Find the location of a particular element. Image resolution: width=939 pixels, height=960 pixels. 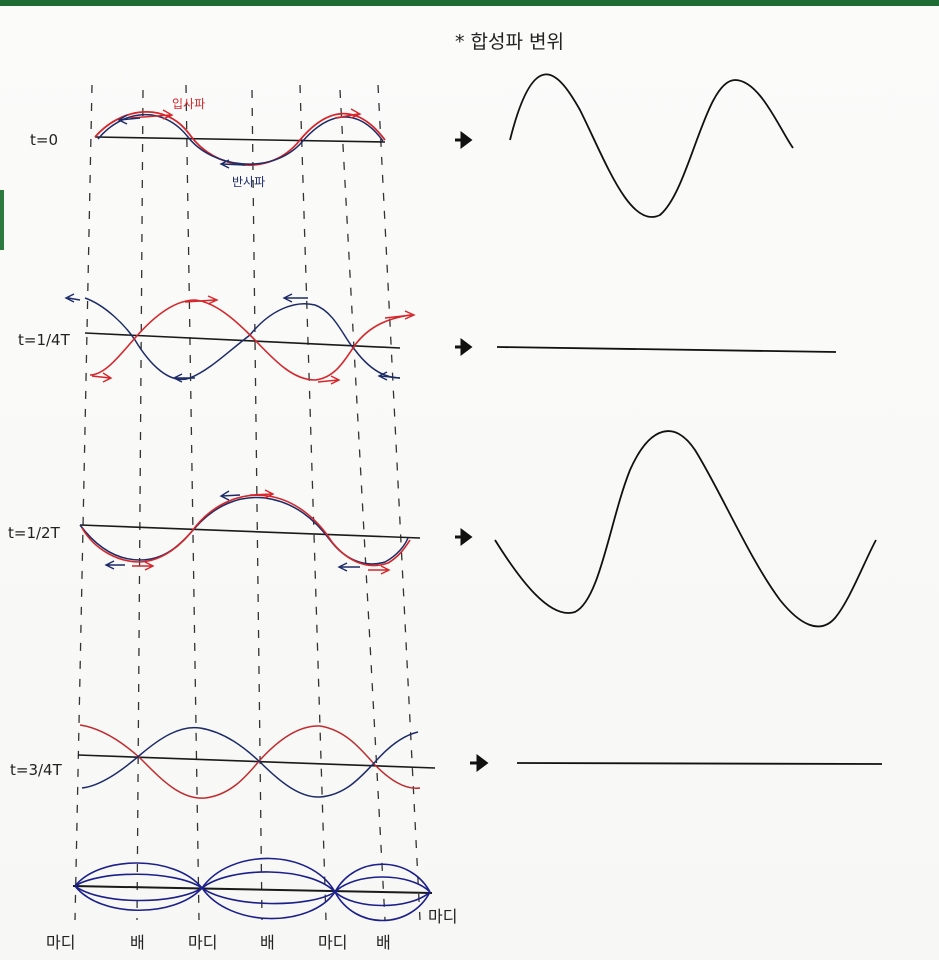

incident-wave-label: 입사파 is located at coordinates (188, 104).